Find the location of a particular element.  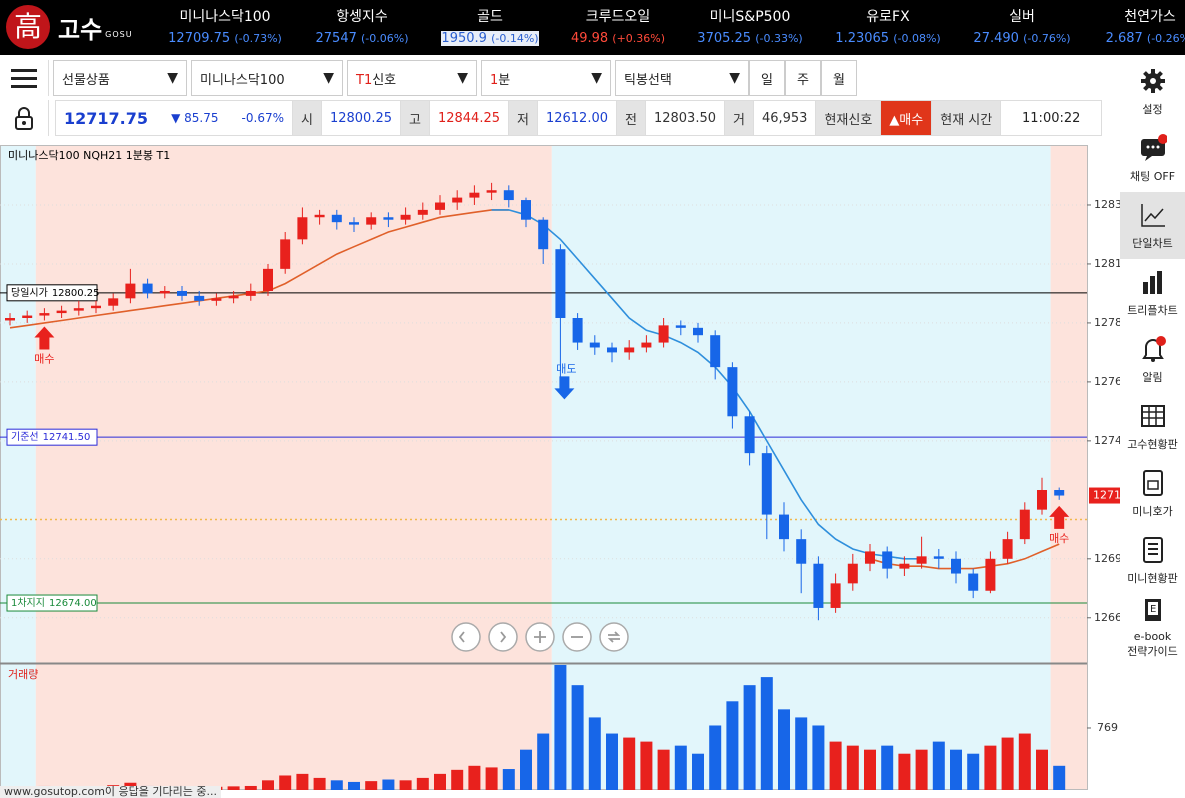

price-box: 12717.75 ▼ 85.75 -0.67% is located at coordinates (174, 118).